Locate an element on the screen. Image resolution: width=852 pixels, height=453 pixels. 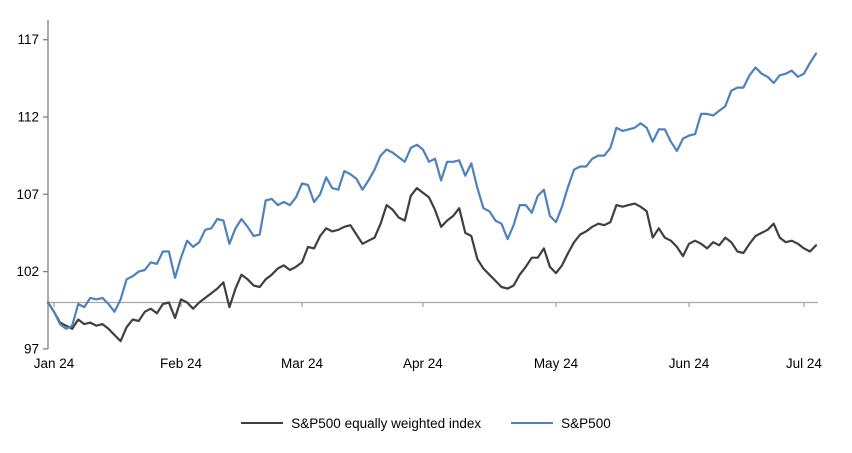
legend-label-sp500: S&P500 is located at coordinates (586, 423).